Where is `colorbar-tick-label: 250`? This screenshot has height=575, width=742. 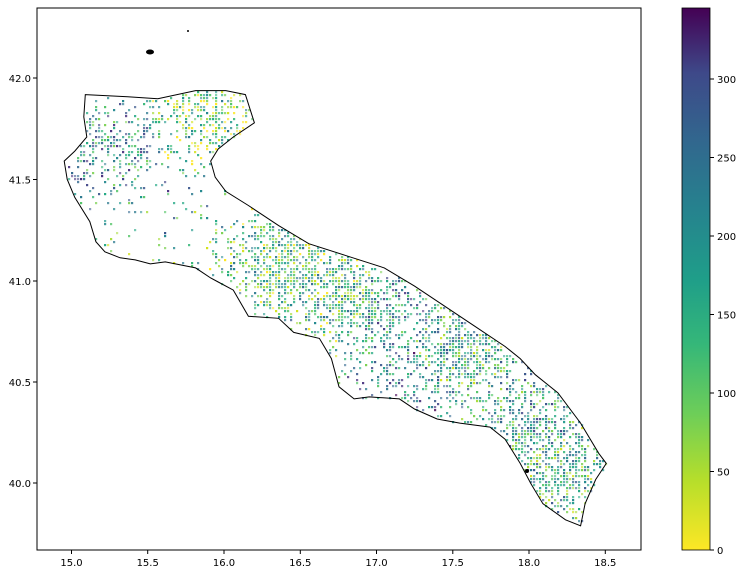 colorbar-tick-label: 250 is located at coordinates (726, 159).